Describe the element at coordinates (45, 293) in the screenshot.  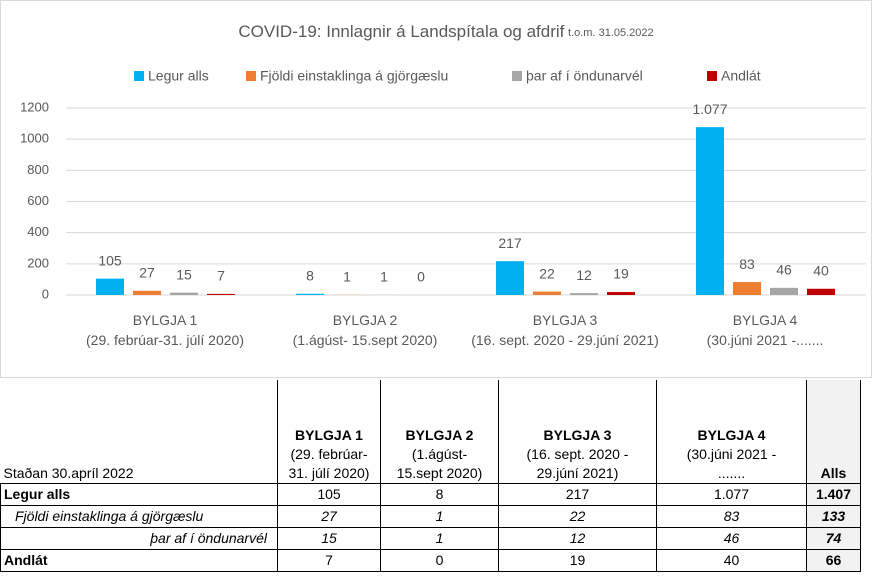
I see `y-tick-label: 0` at that location.